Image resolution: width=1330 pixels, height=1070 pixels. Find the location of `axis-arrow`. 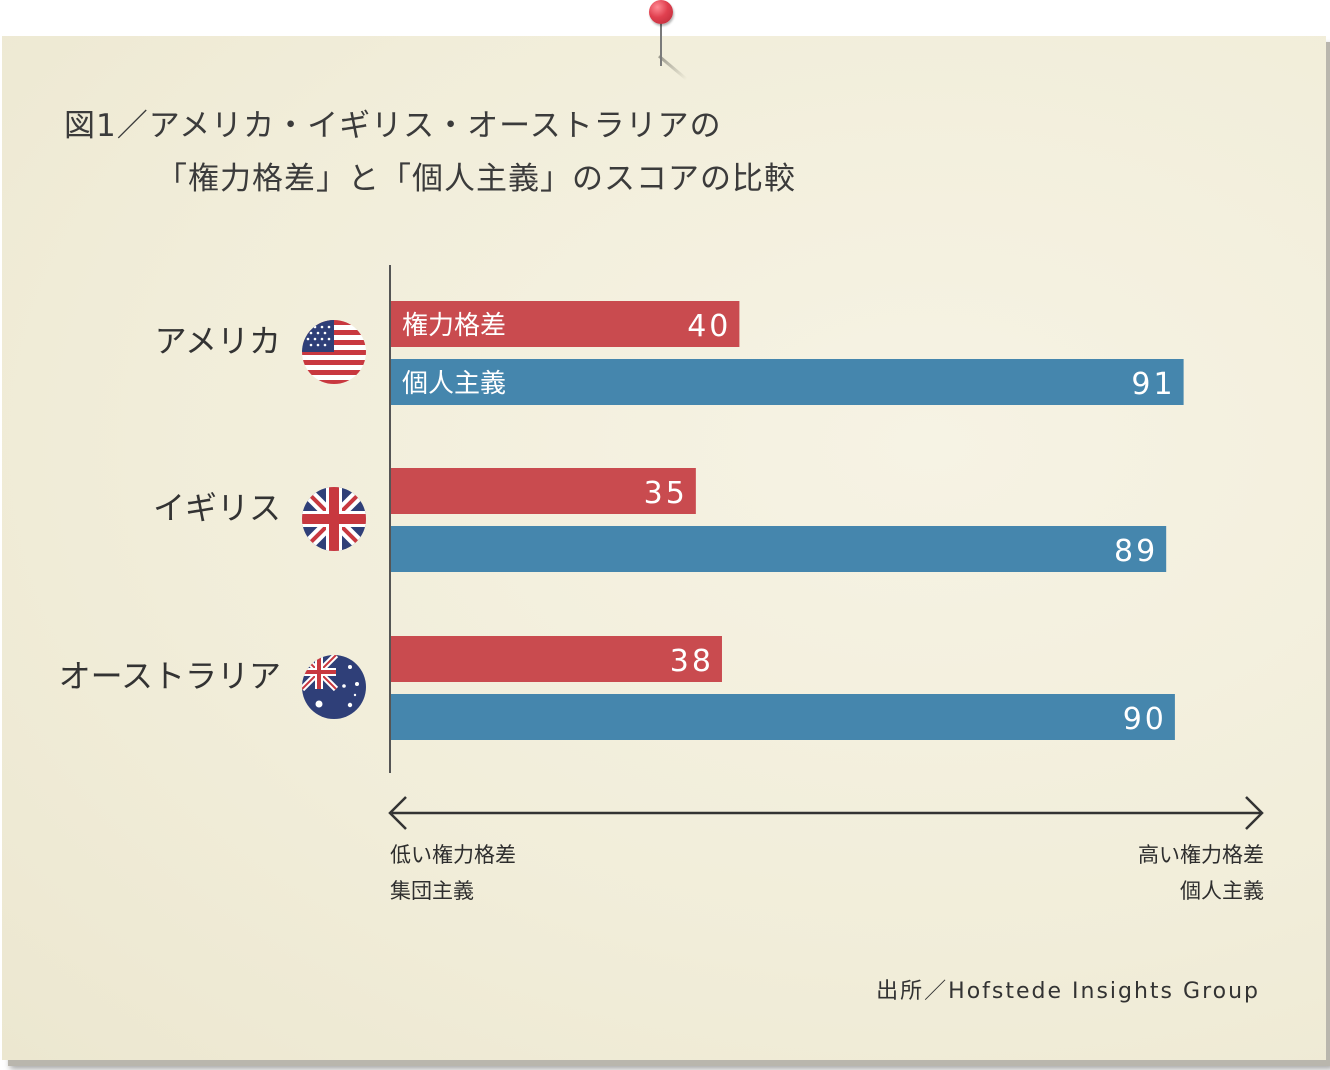

axis-arrow is located at coordinates (826, 813).